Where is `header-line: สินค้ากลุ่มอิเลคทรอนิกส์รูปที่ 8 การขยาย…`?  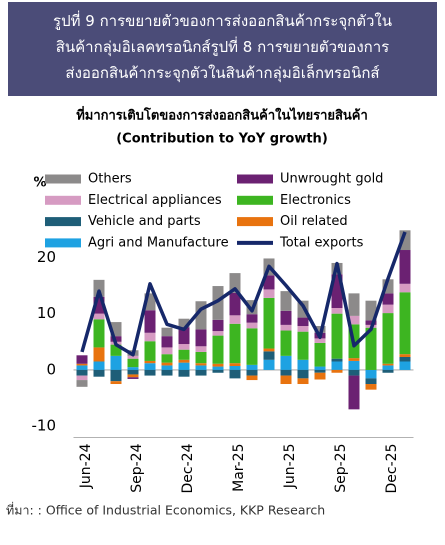 header-line: สินค้ากลุ่มอิเลคทรอนิกส์รูปที่ 8 การขยาย… is located at coordinates (222, 47).